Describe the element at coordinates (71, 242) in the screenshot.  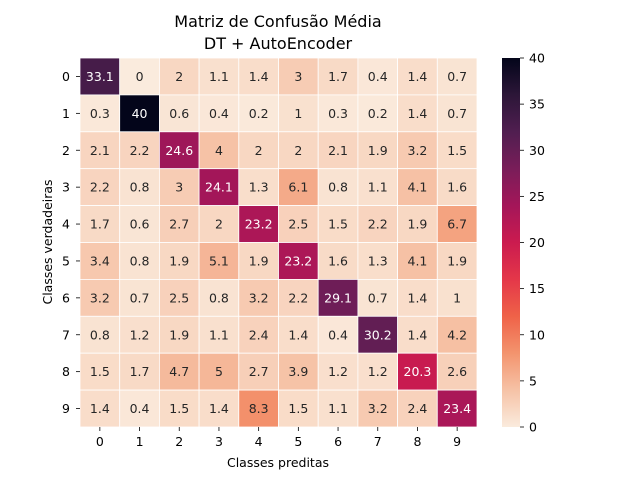
I see `y-axis-ticks: 0 1 2 3 4 5 6 7 8 9` at that location.